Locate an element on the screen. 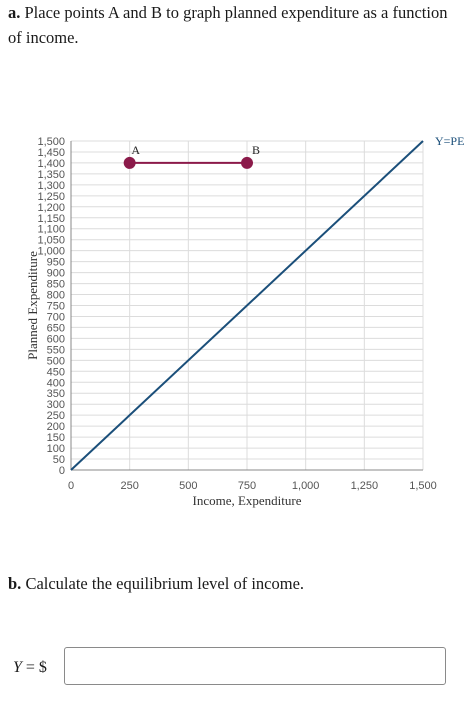 The image size is (471, 713). x-tick-label: 0 is located at coordinates (71, 486).